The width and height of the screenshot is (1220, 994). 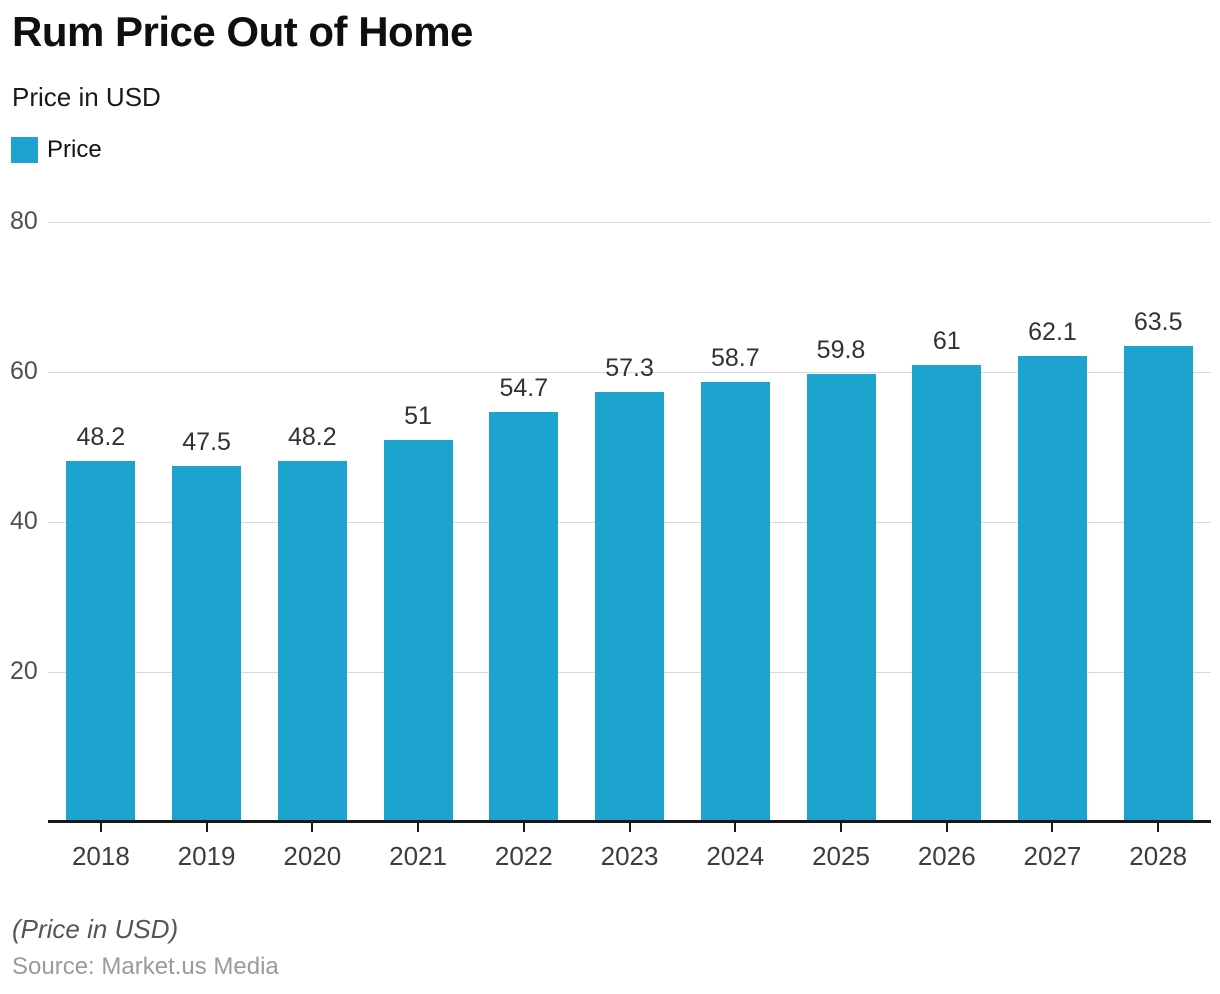 I want to click on bar-value-label: 57.3, so click(x=629, y=368).